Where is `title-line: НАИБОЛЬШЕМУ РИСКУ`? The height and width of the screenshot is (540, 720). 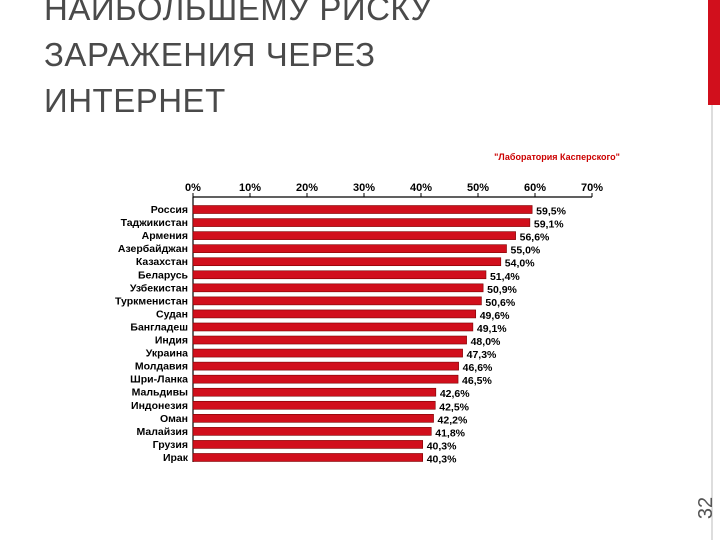
title-line: НАИБОЛЬШЕМУ РИСКУ is located at coordinates (238, 13).